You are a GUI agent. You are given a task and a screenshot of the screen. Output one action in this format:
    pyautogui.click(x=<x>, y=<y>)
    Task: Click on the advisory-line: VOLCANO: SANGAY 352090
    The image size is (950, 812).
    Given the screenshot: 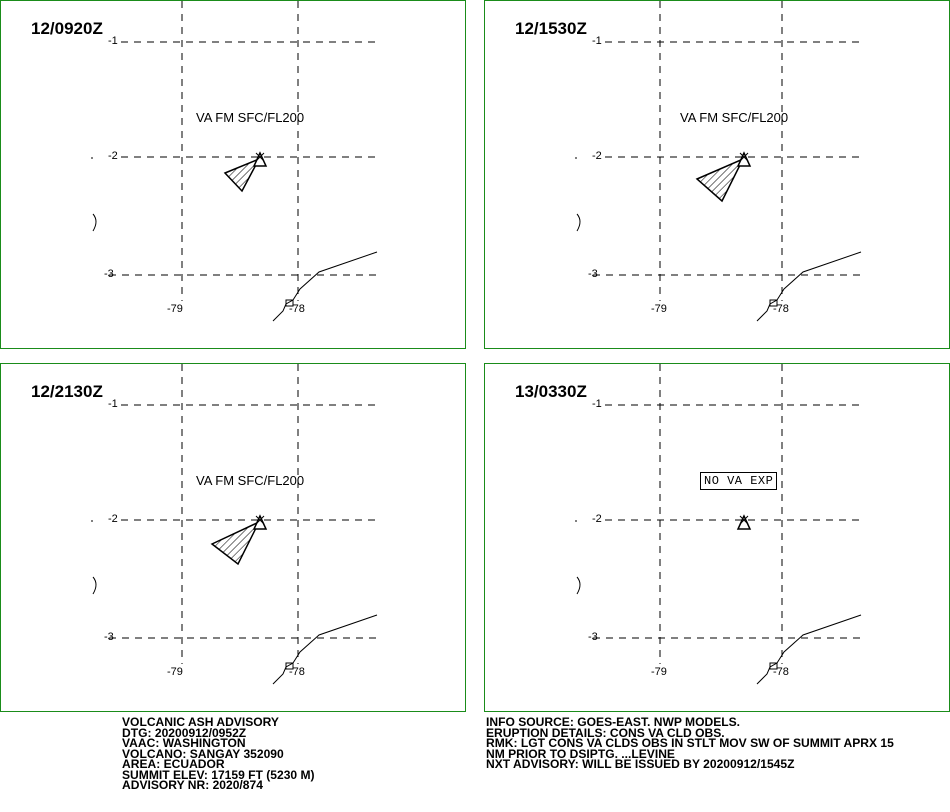 What is the action you would take?
    pyautogui.click(x=203, y=754)
    